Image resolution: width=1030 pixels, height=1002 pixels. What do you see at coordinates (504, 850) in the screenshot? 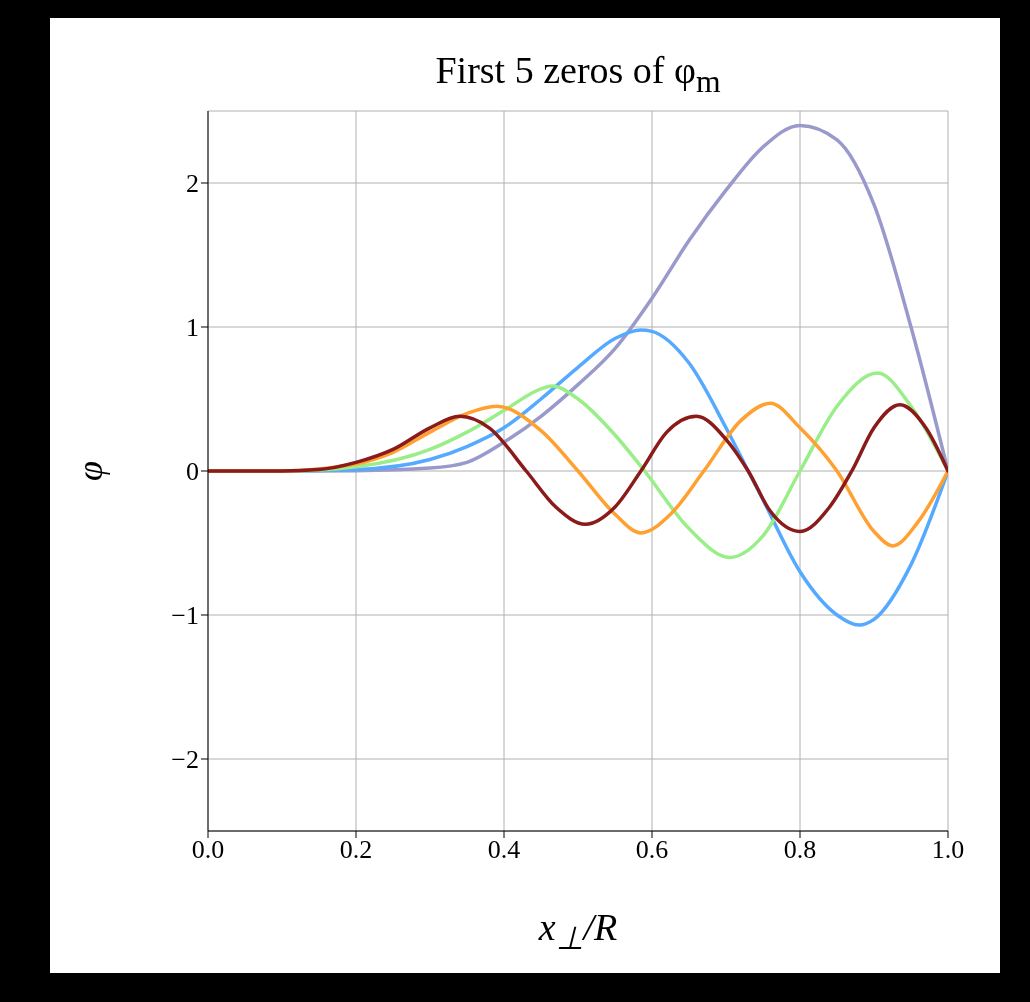
I see `x-tick-label: 0.4` at bounding box center [504, 850].